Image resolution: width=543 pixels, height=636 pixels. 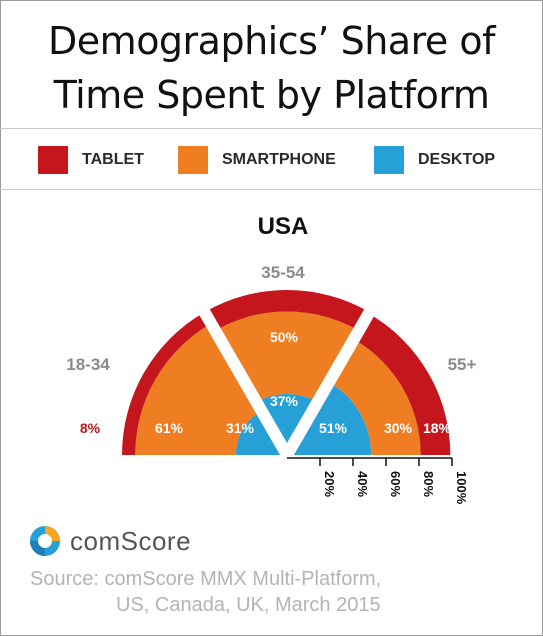 I want to click on chart-subtitle-usa: USA, so click(x=283, y=226).